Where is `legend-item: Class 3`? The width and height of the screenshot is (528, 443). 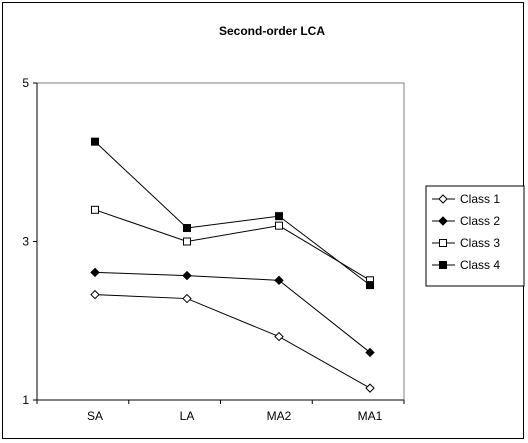 legend-item: Class 3 is located at coordinates (466, 243).